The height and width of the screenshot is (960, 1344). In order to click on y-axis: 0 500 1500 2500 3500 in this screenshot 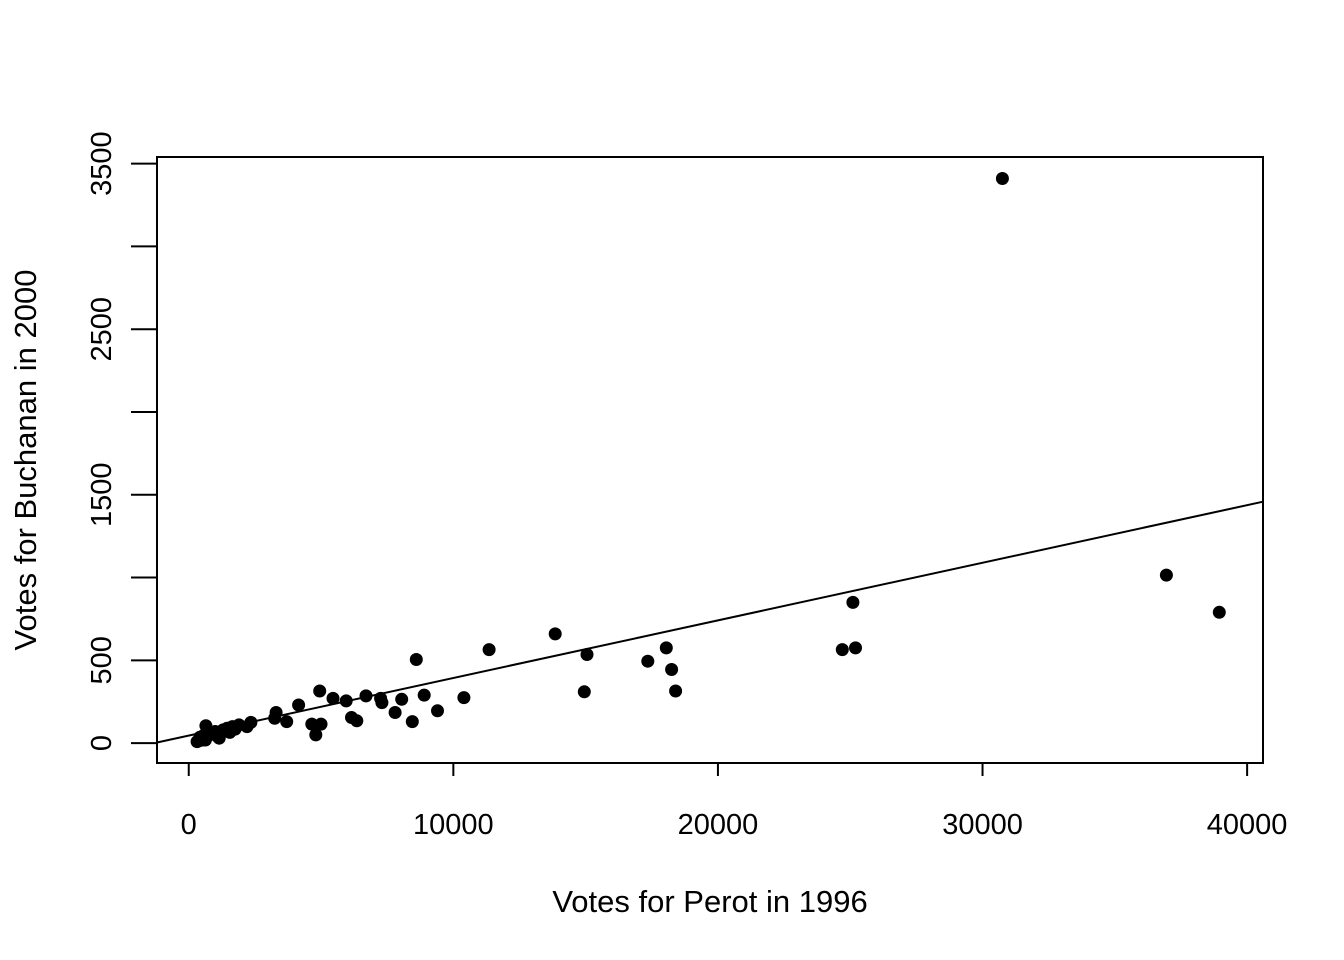, I will do `click(121, 441)`.